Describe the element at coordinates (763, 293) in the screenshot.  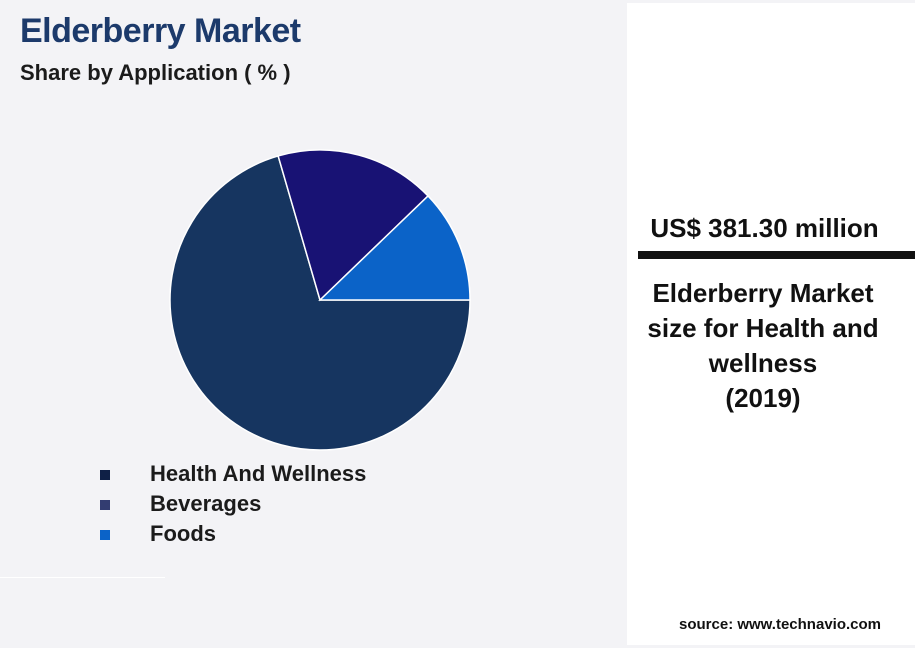
I see `description-line: Elderberry Market` at that location.